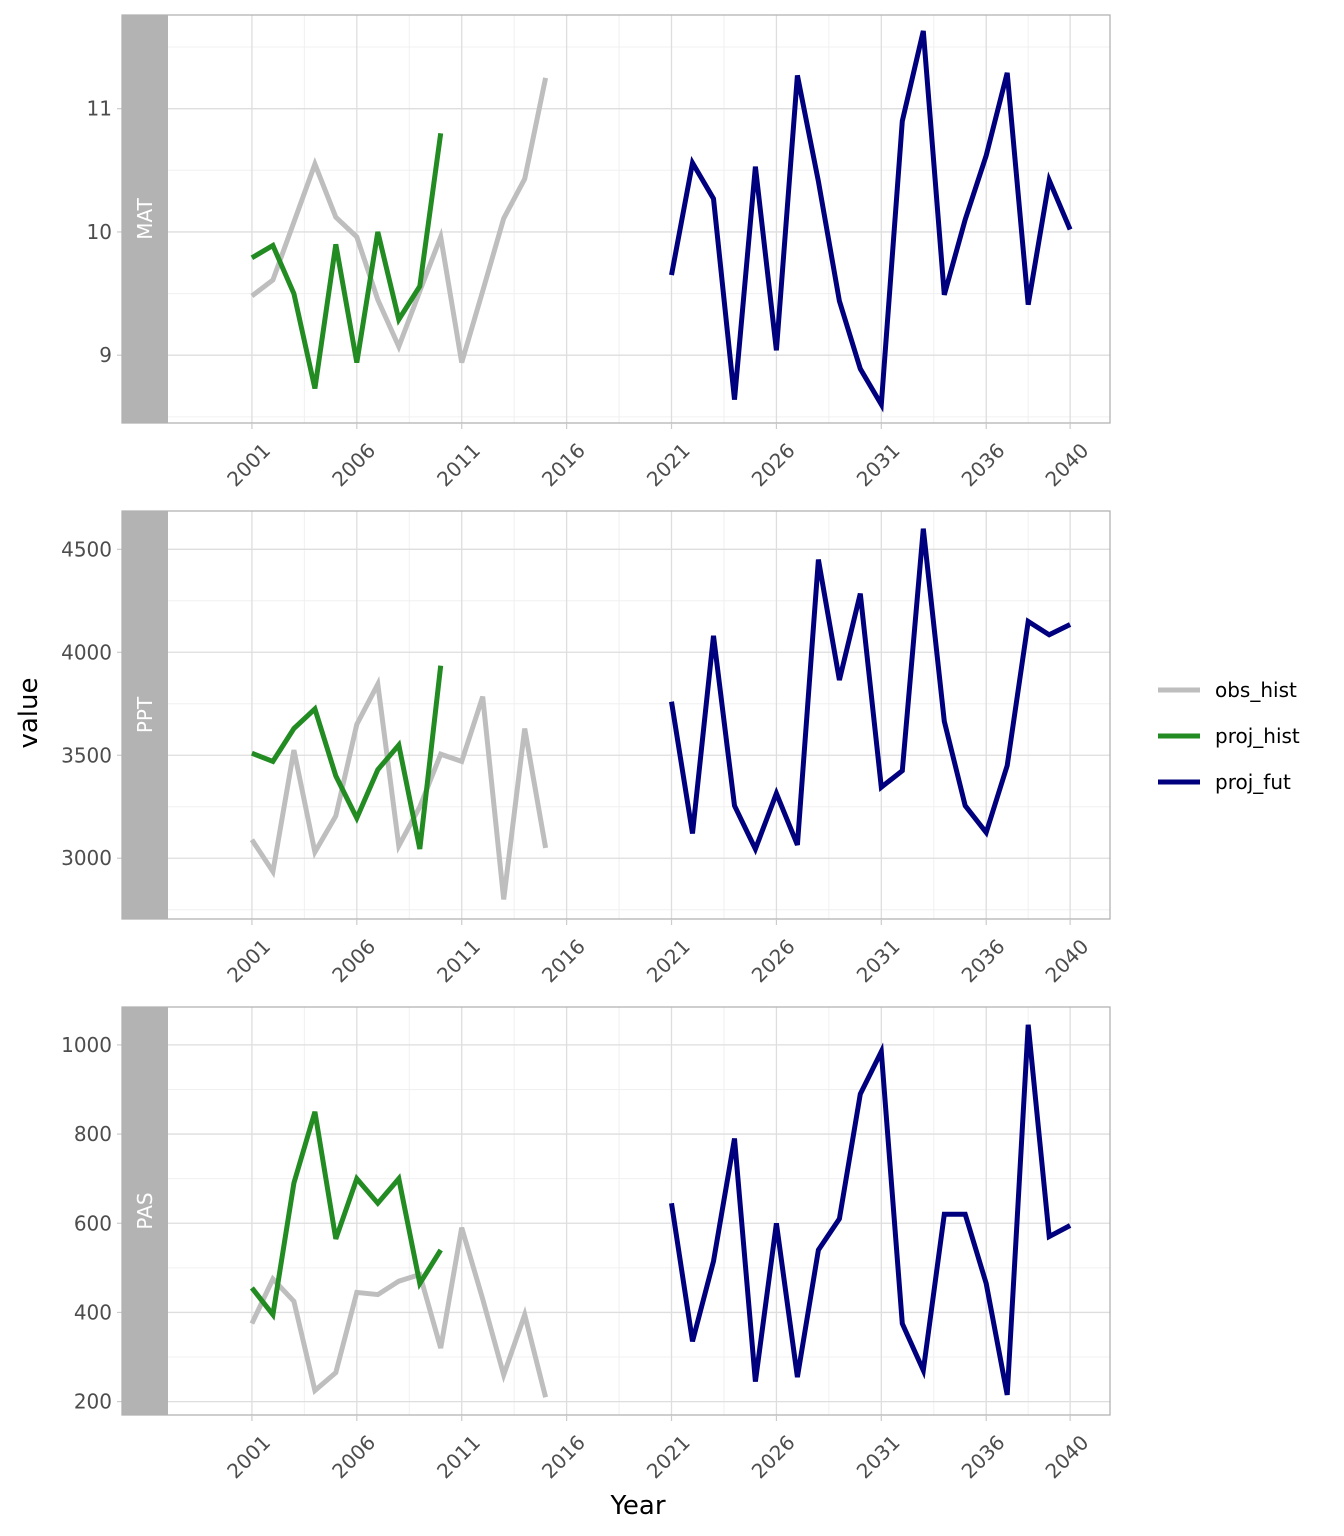  Describe the element at coordinates (93, 1134) in the screenshot. I see `y-tick-label: 800` at that location.